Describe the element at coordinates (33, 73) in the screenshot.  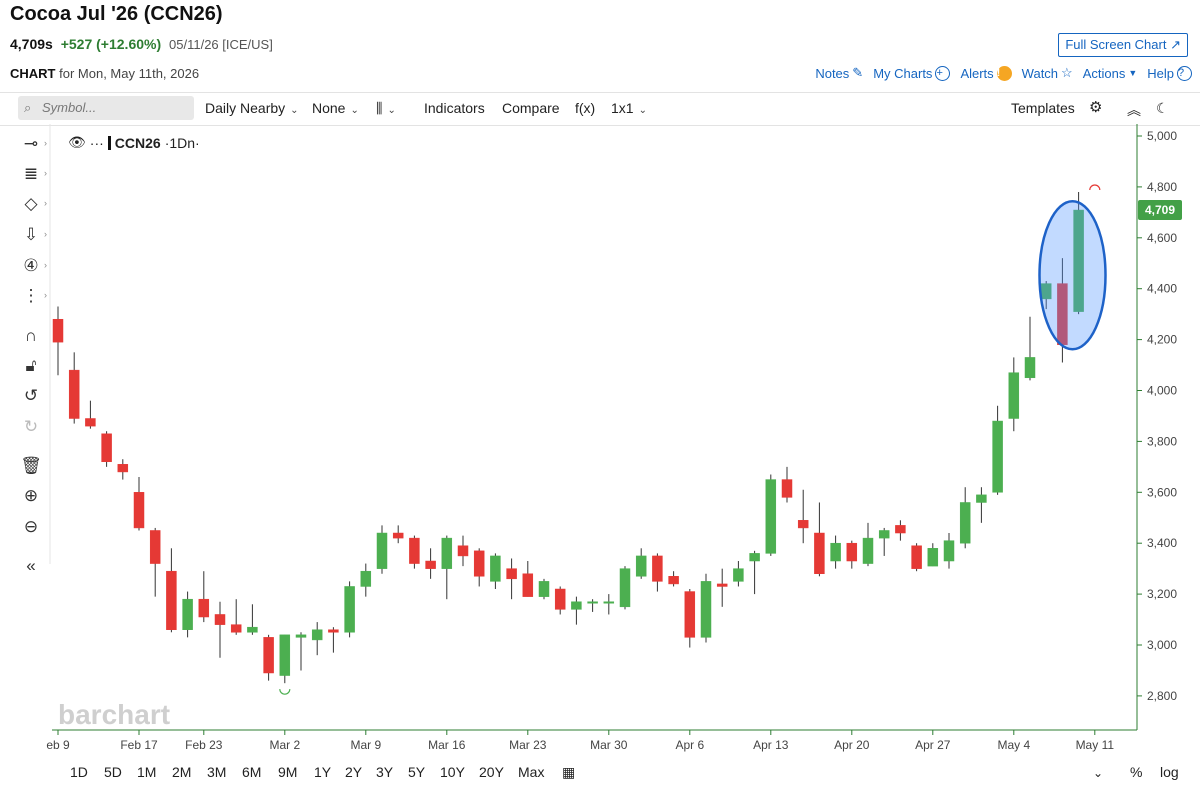
I see `chart-word: CHART` at that location.